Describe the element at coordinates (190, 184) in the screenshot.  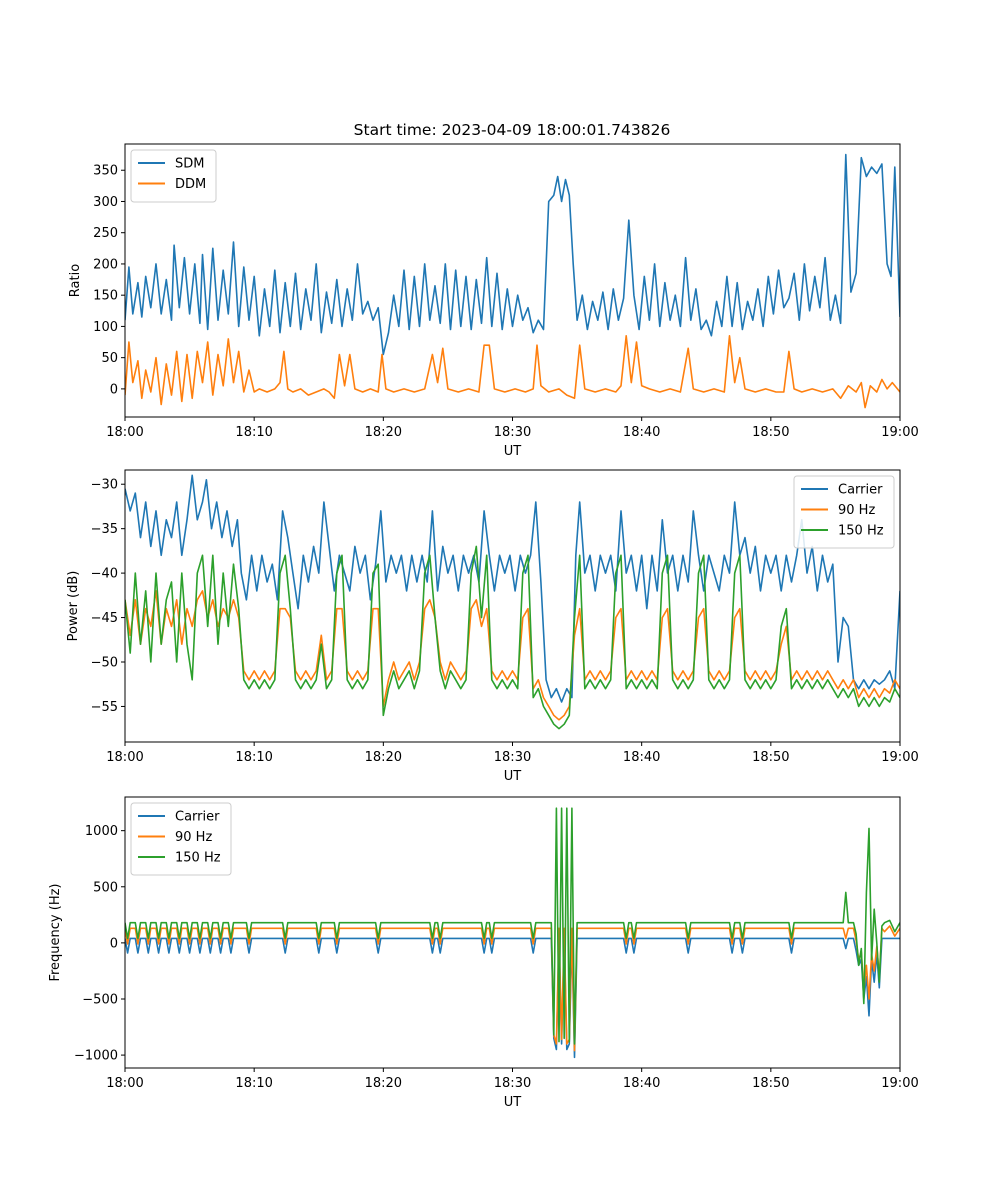
I see `legend-label: DDM` at that location.